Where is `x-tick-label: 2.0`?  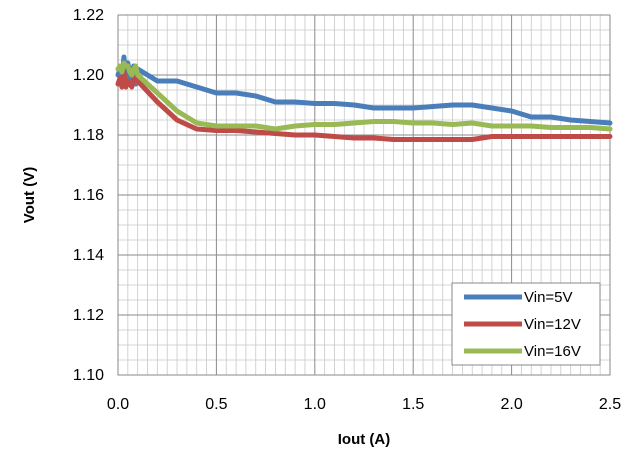
x-tick-label: 2.0 is located at coordinates (511, 404).